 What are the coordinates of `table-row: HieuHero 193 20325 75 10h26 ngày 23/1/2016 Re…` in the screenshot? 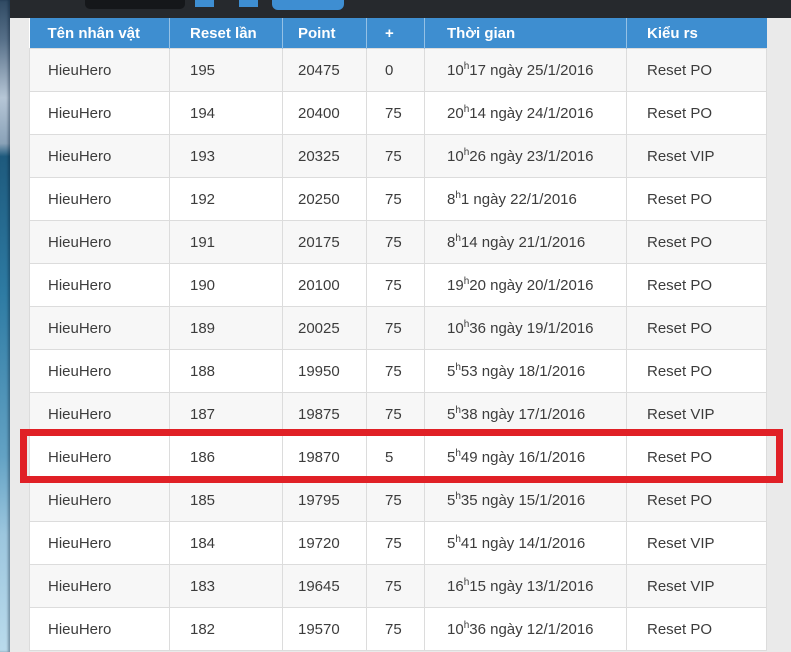 It's located at (398, 156).